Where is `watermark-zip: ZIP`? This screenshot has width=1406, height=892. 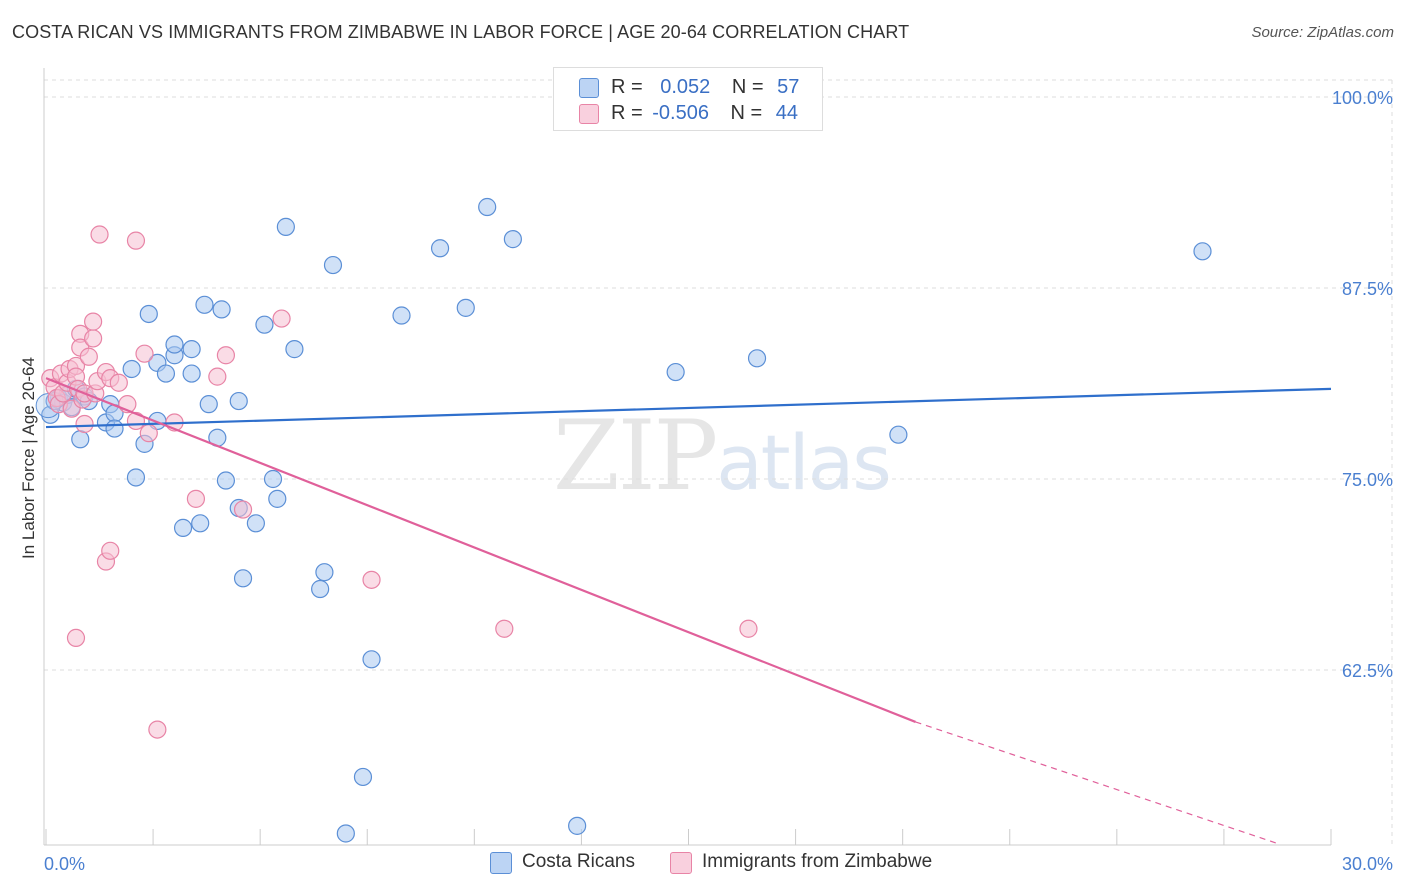 watermark-zip: ZIP is located at coordinates (635, 456).